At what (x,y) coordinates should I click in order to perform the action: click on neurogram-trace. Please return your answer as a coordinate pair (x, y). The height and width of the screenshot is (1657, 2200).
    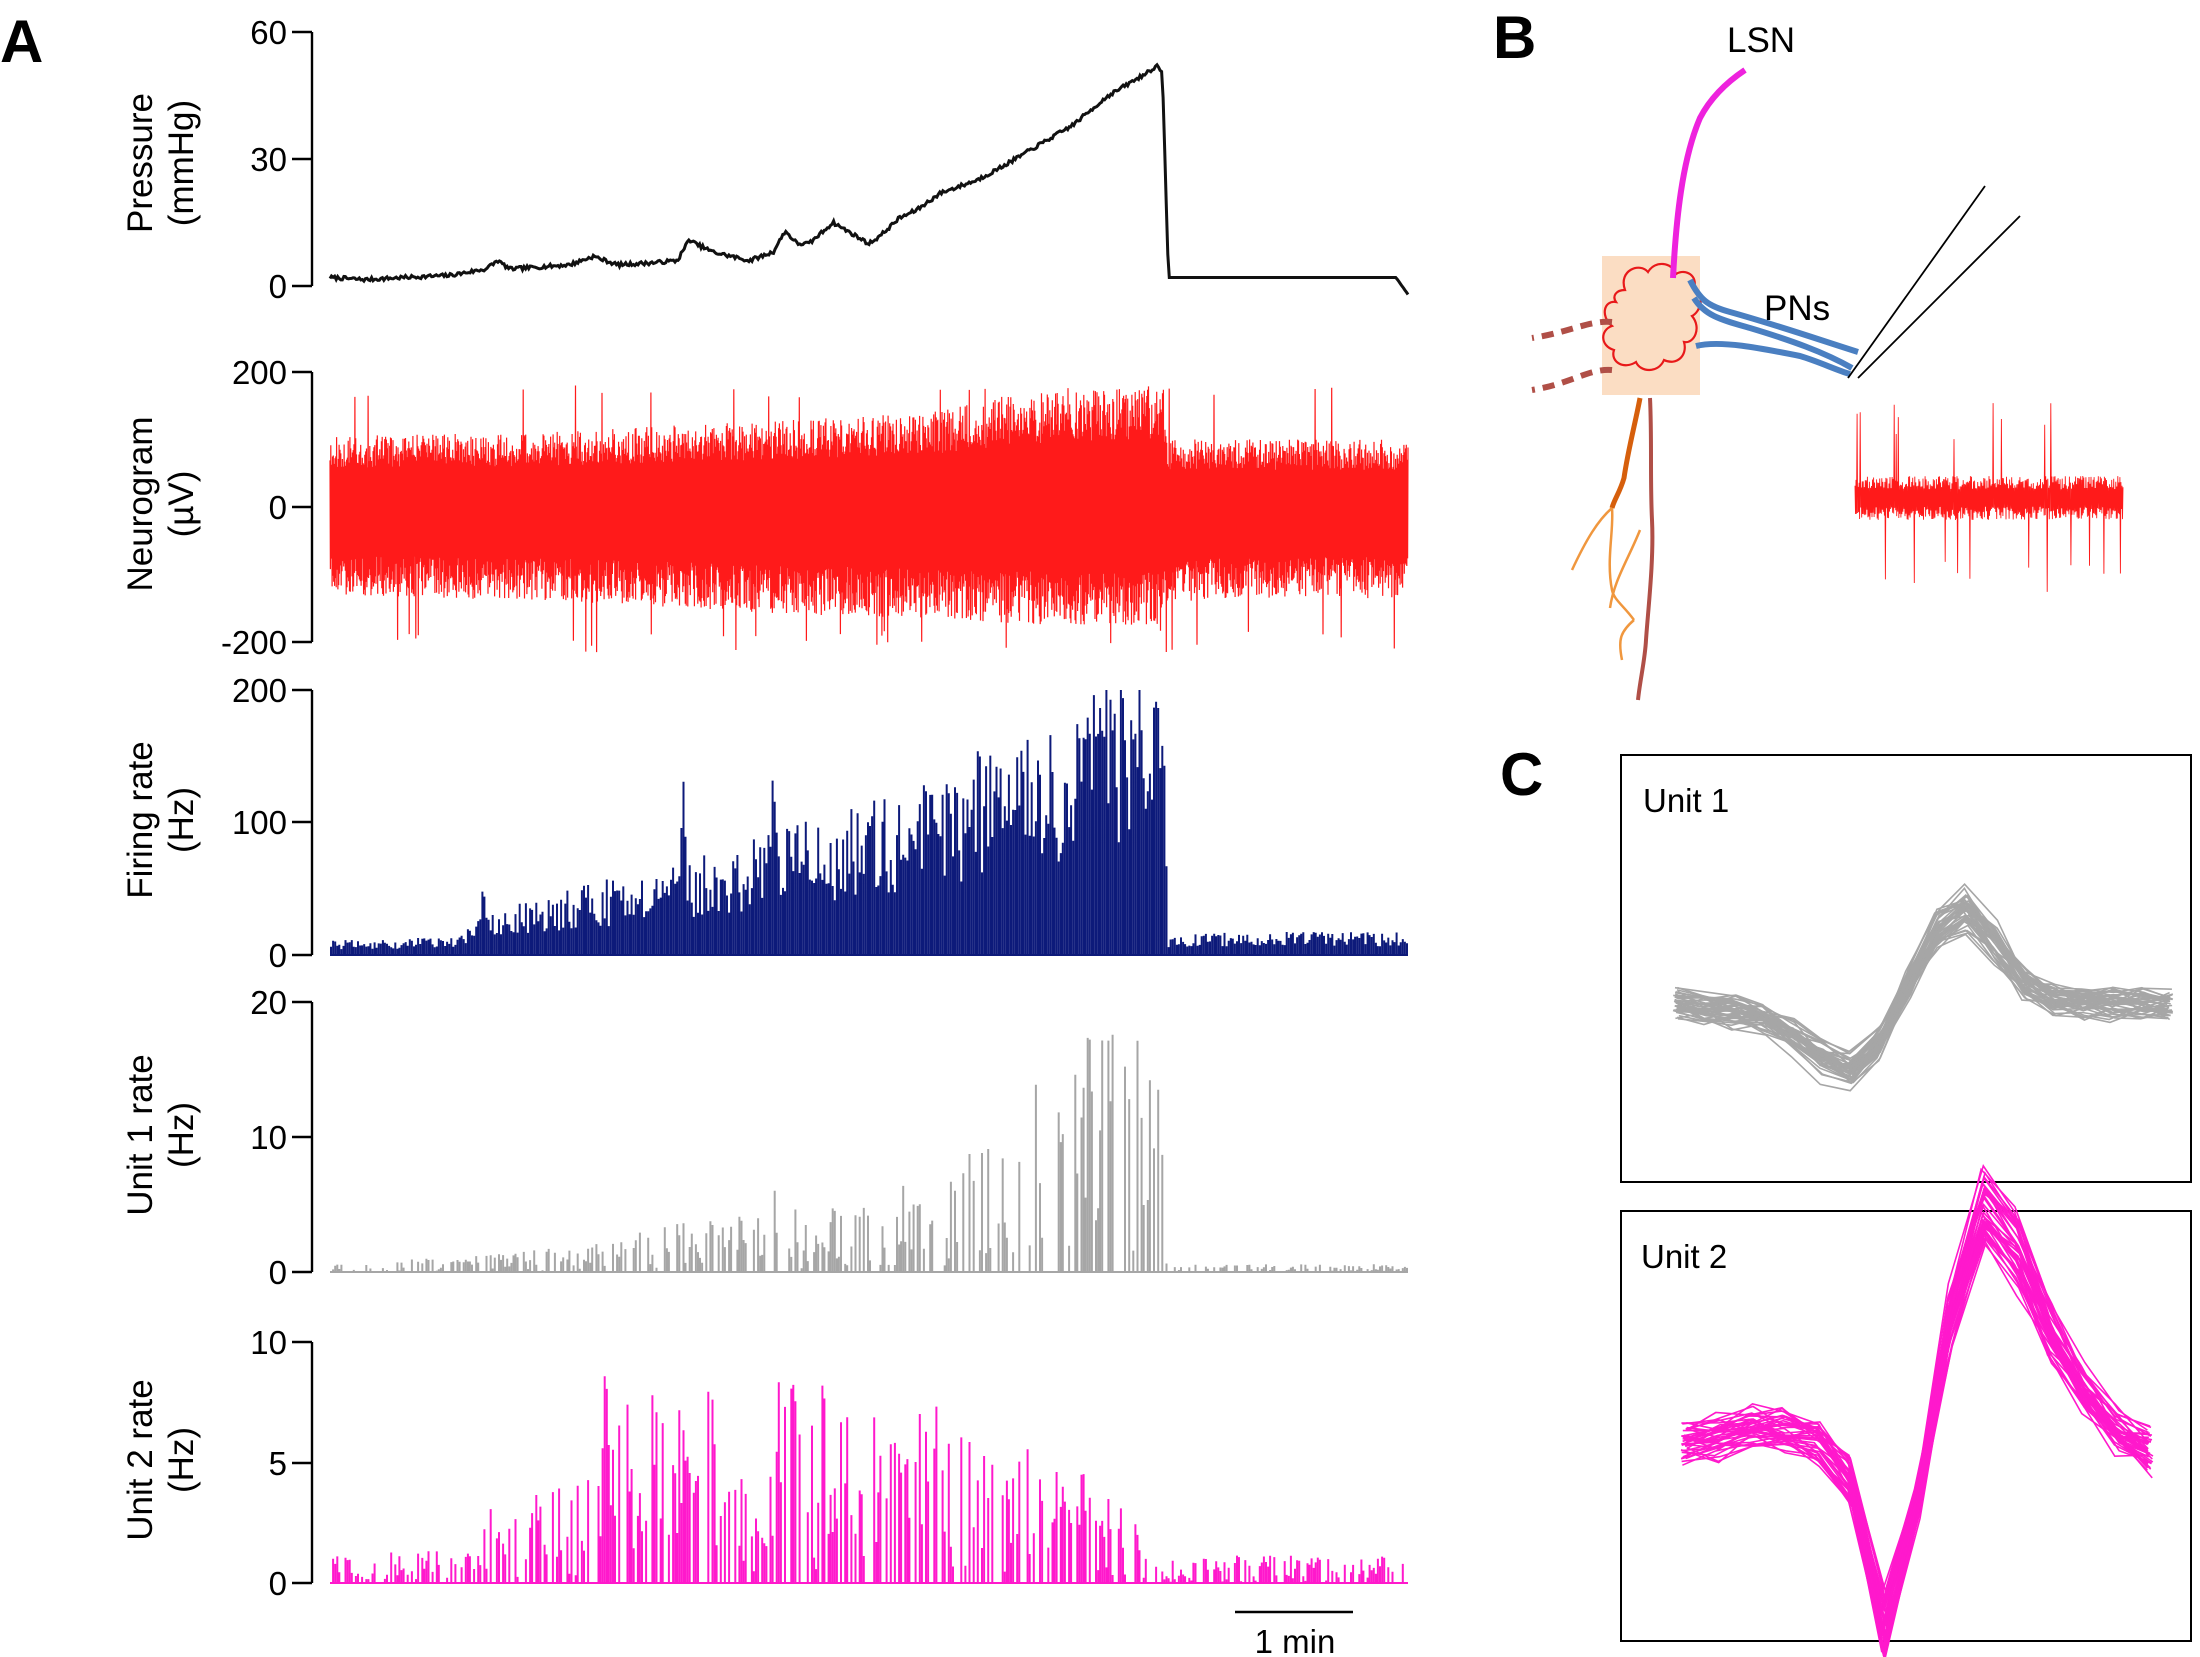
    Looking at the image, I should click on (869, 519).